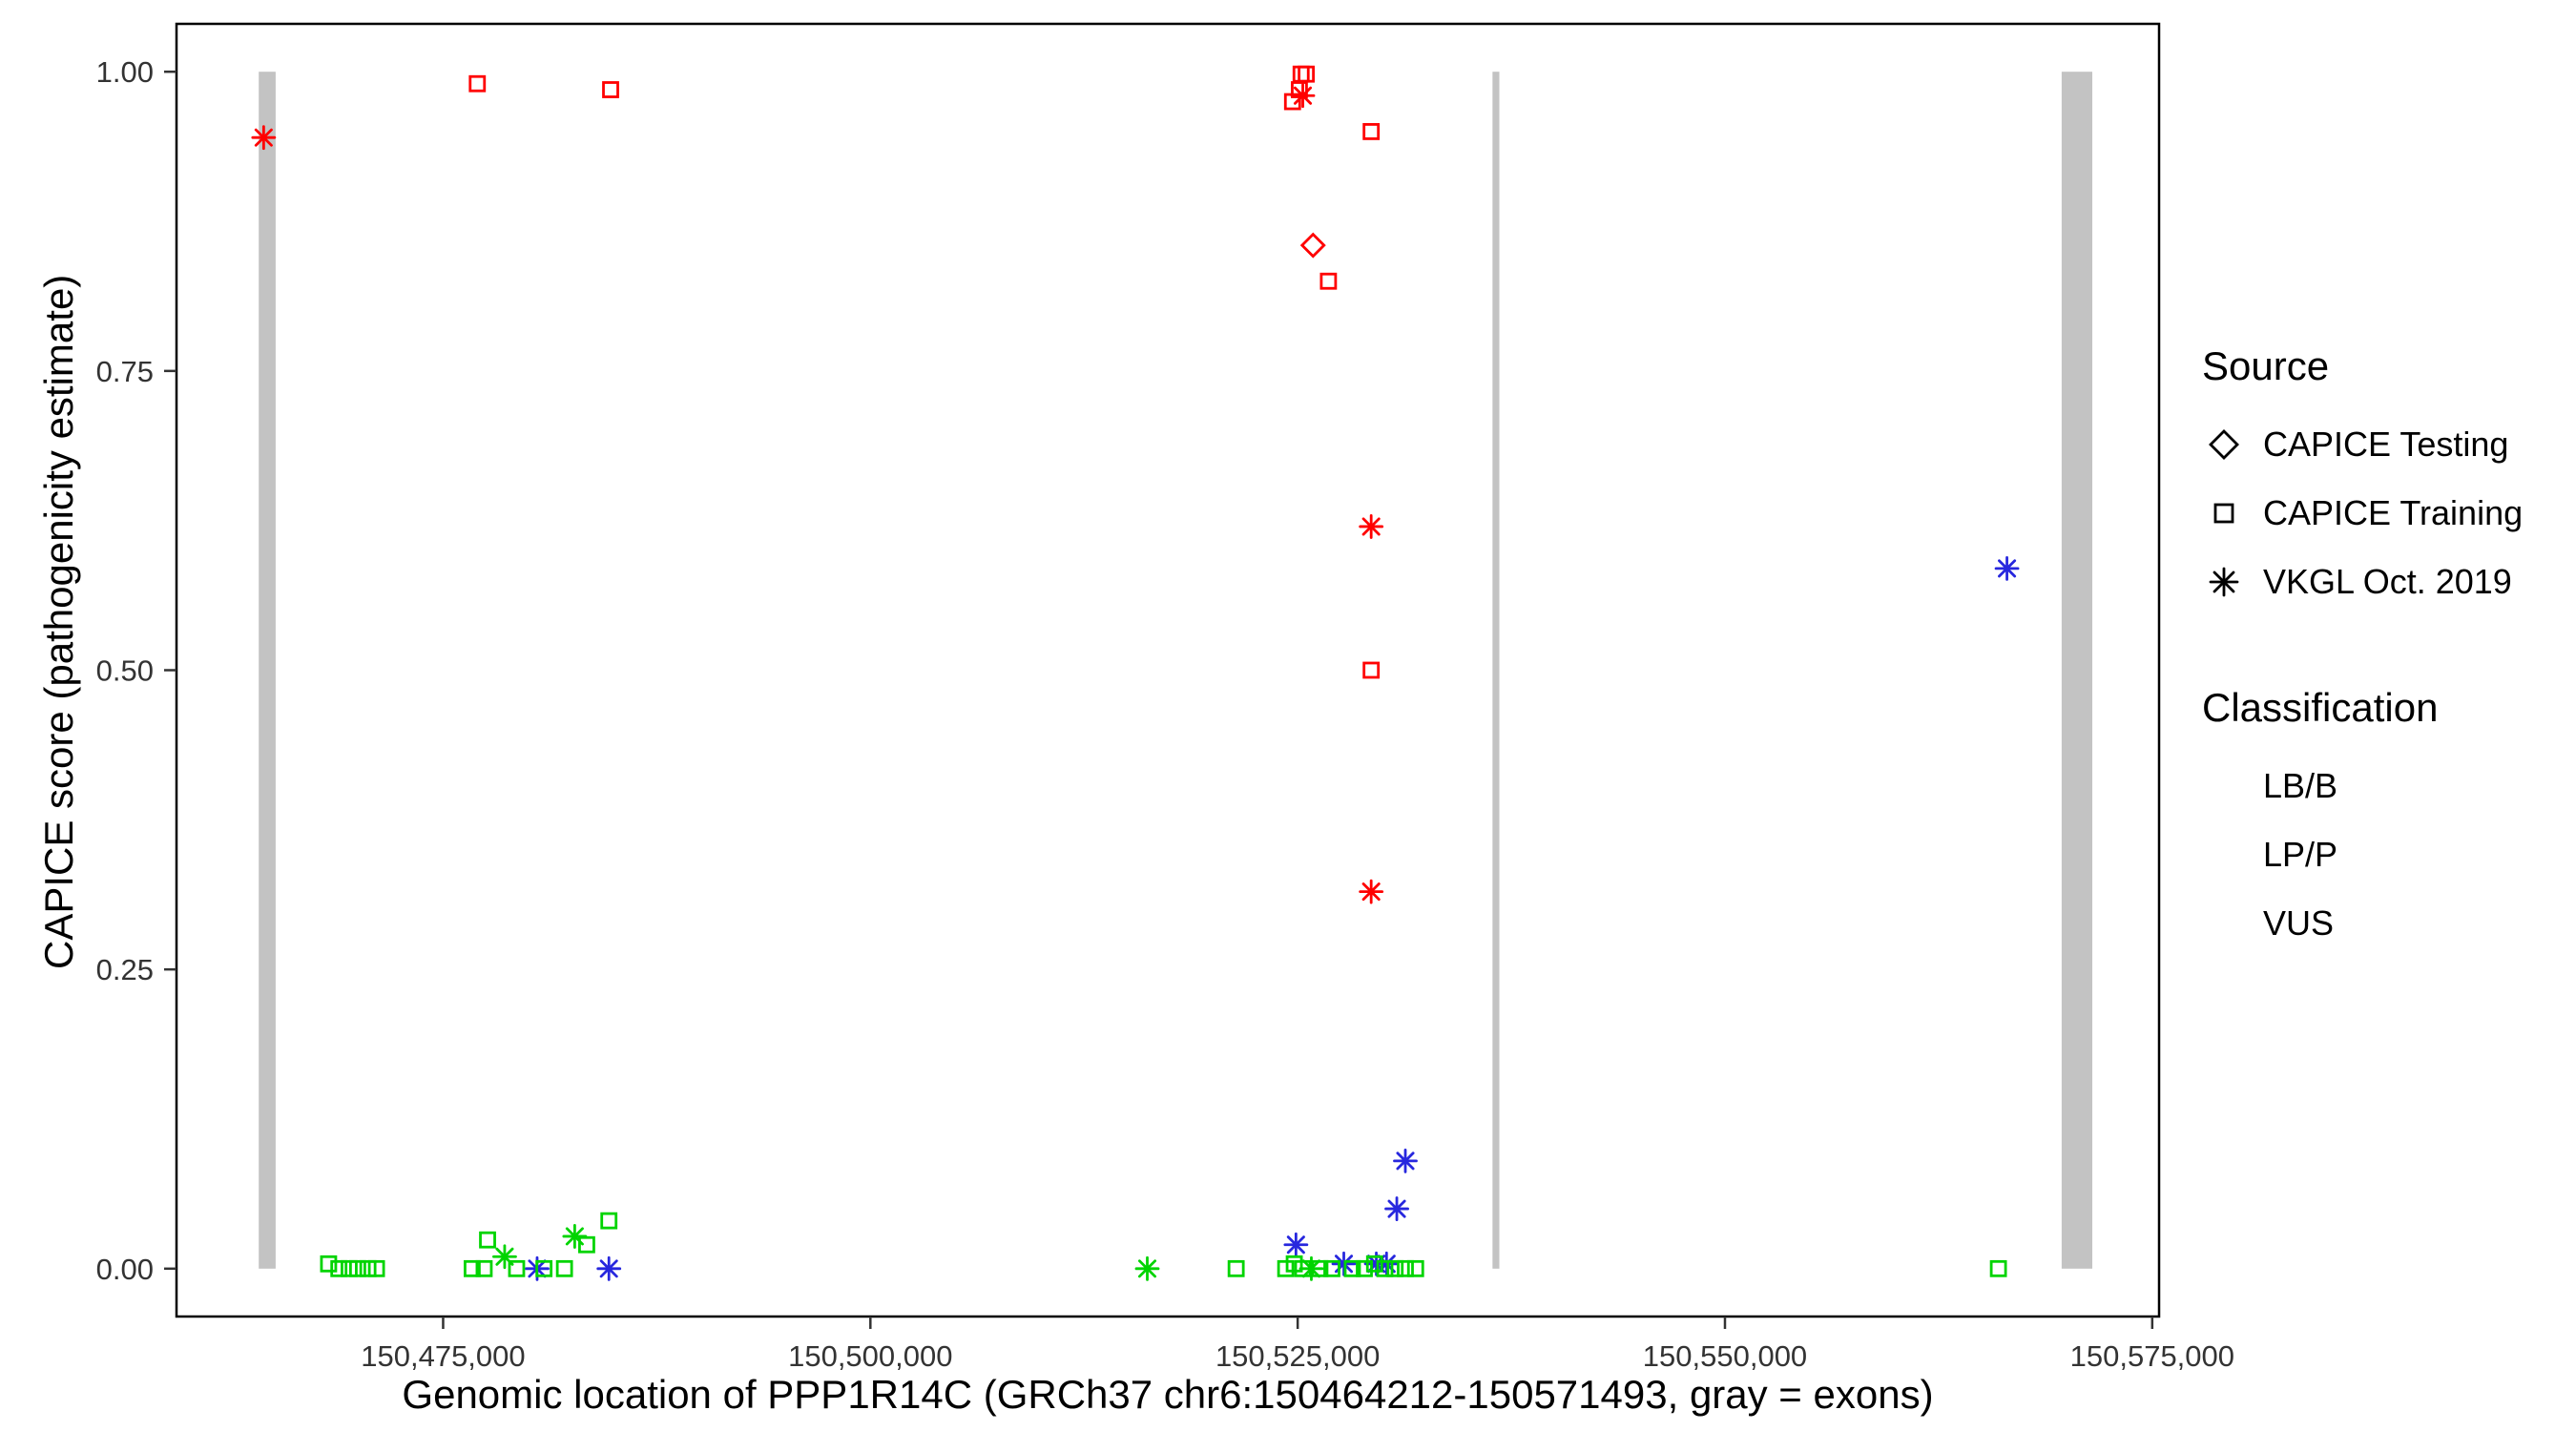 This screenshot has height=1431, width=2576. Describe the element at coordinates (2224, 855) in the screenshot. I see `lpp-dot-icon` at that location.